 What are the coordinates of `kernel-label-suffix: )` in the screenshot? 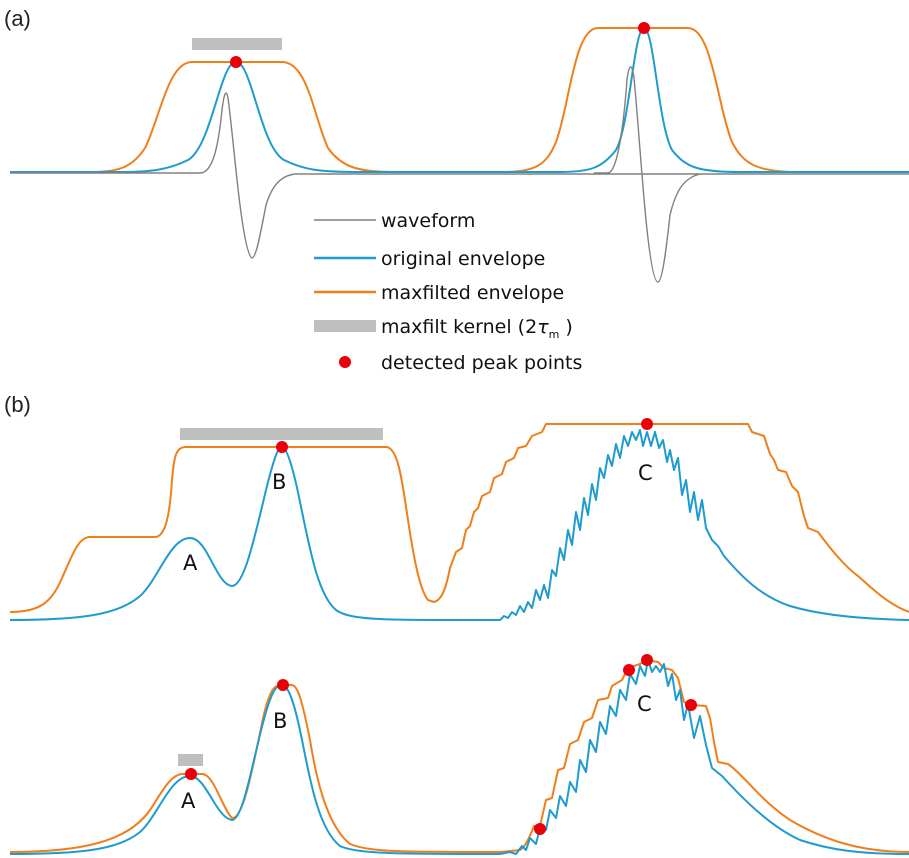 It's located at (565, 327).